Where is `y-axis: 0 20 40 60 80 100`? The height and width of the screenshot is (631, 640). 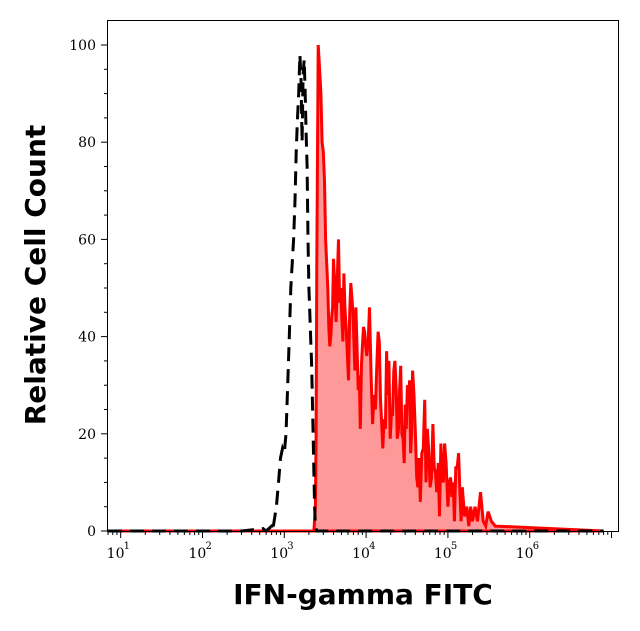 y-axis: 0 20 40 60 80 100 is located at coordinates (88, 289).